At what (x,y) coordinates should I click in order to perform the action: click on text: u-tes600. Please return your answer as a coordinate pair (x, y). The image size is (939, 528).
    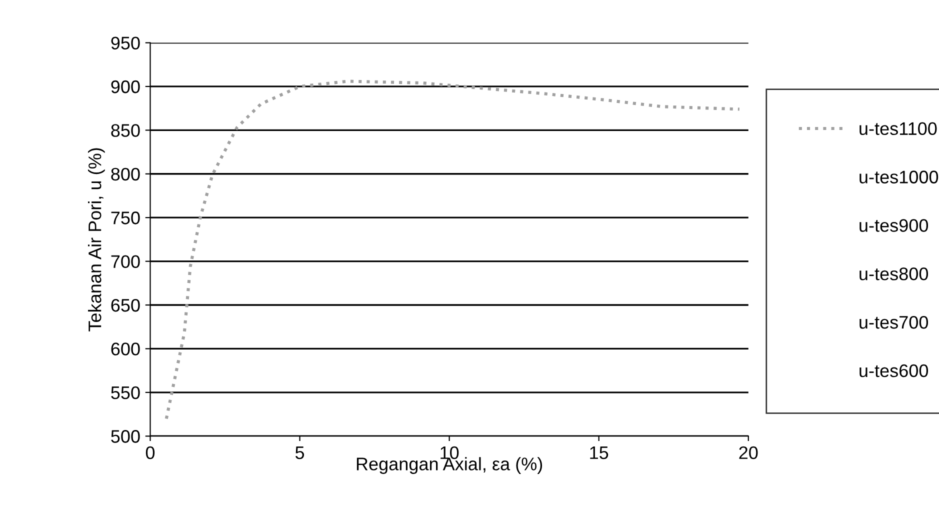
    Looking at the image, I should click on (894, 371).